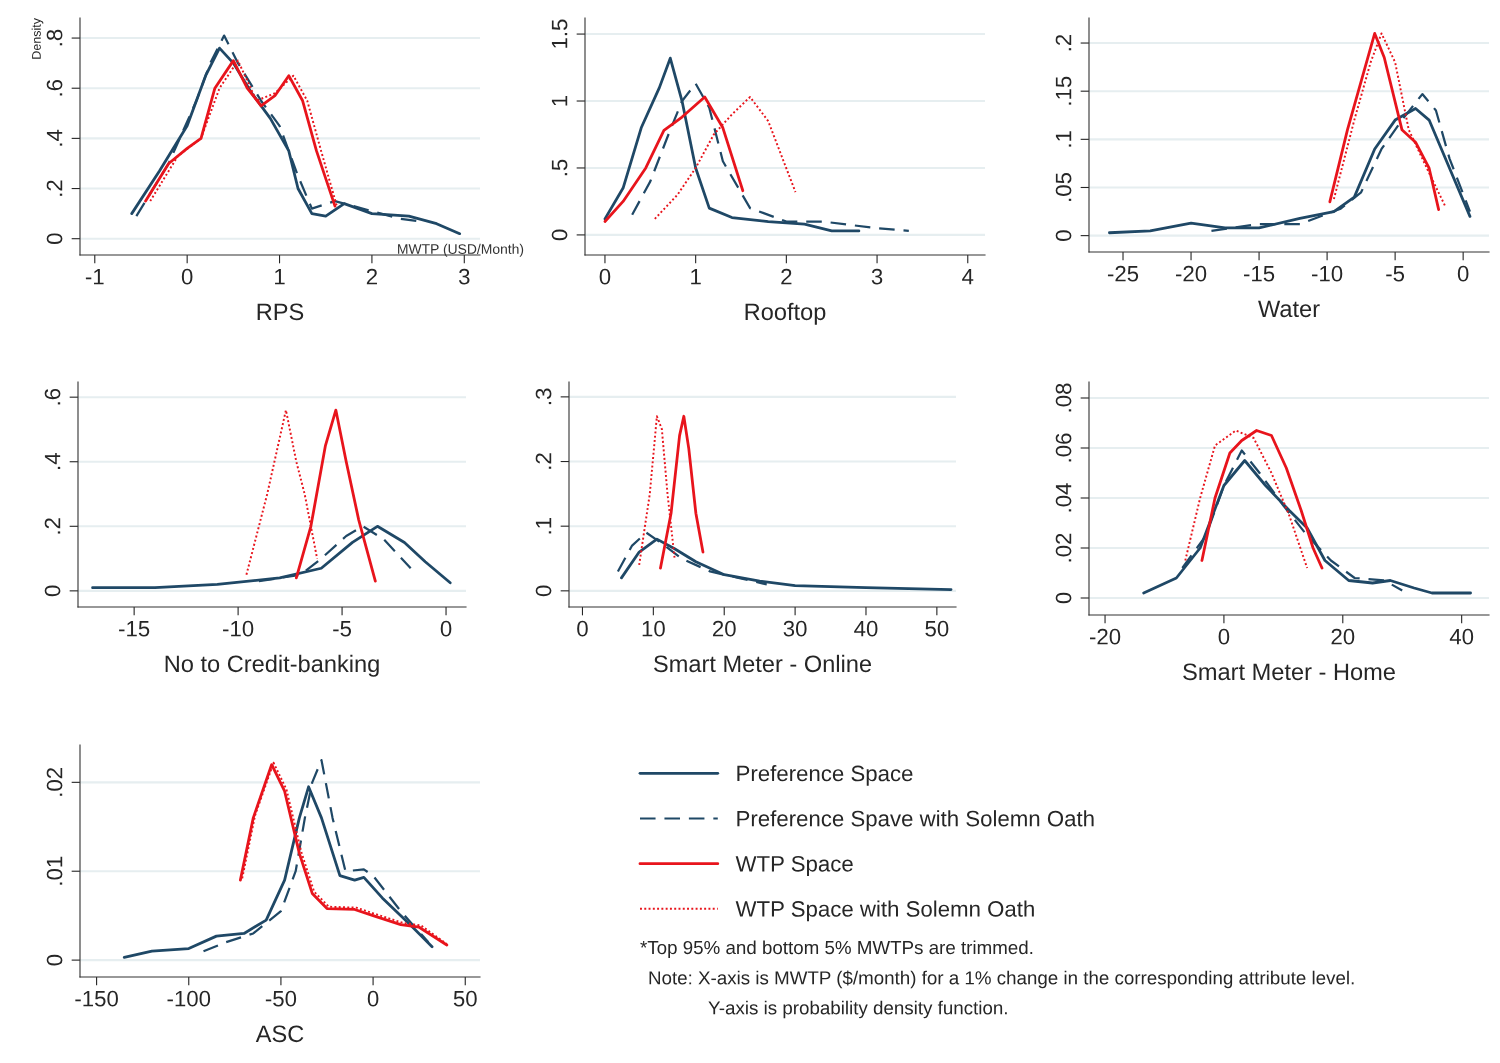  What do you see at coordinates (279, 1034) in the screenshot?
I see `x-axis-title: ASC` at bounding box center [279, 1034].